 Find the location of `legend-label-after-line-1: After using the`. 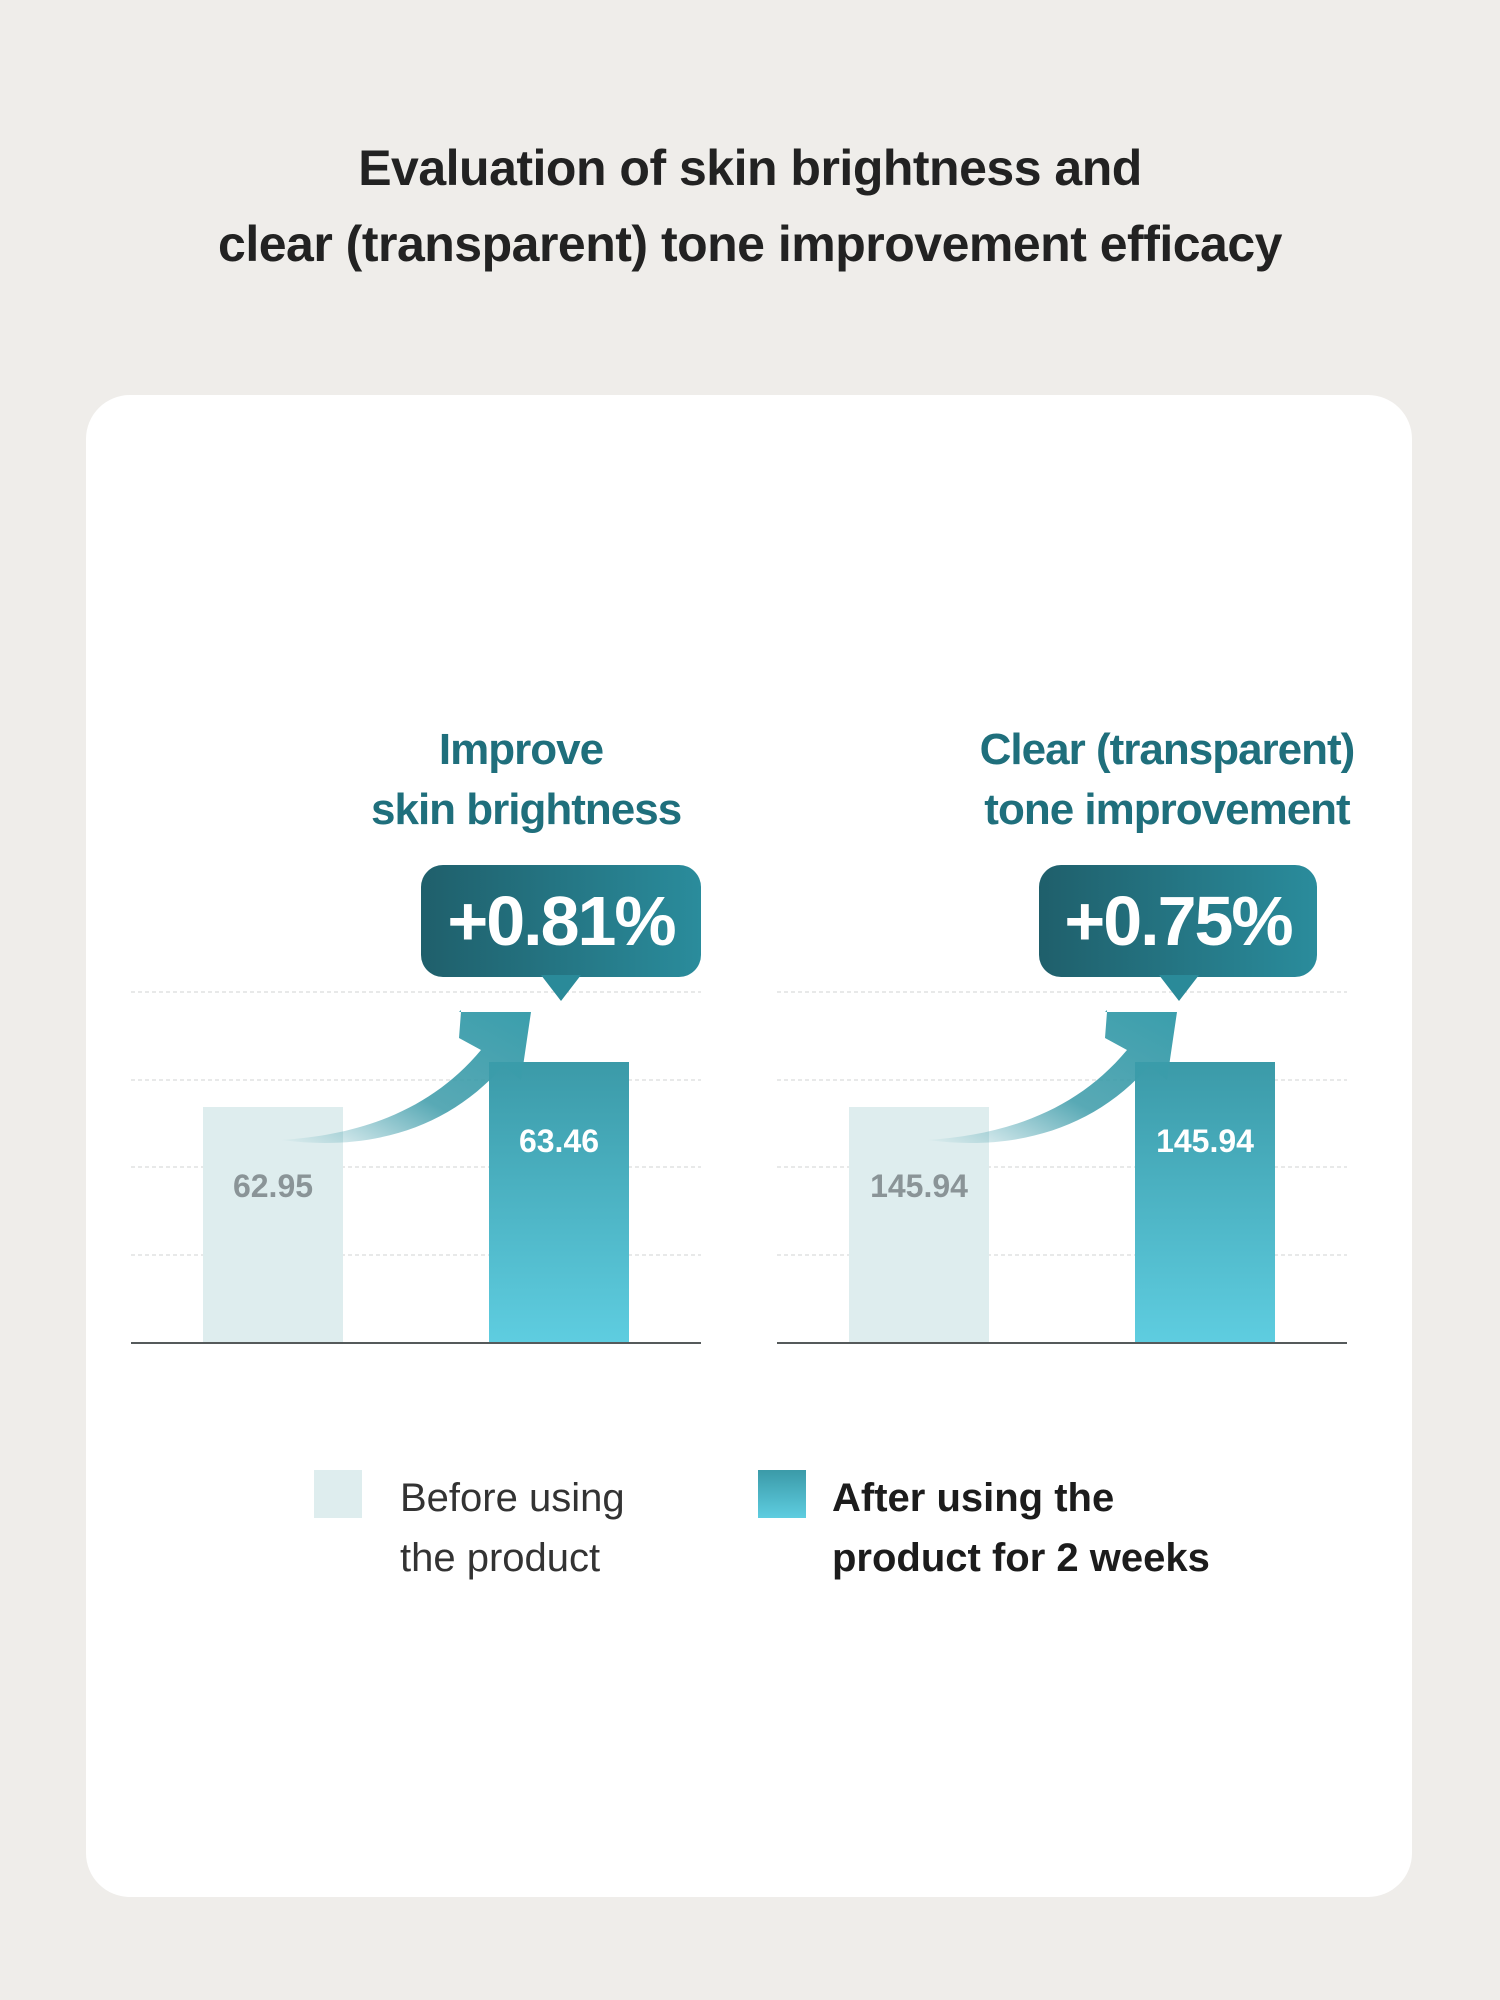

legend-label-after-line-1: After using the is located at coordinates (973, 1498).